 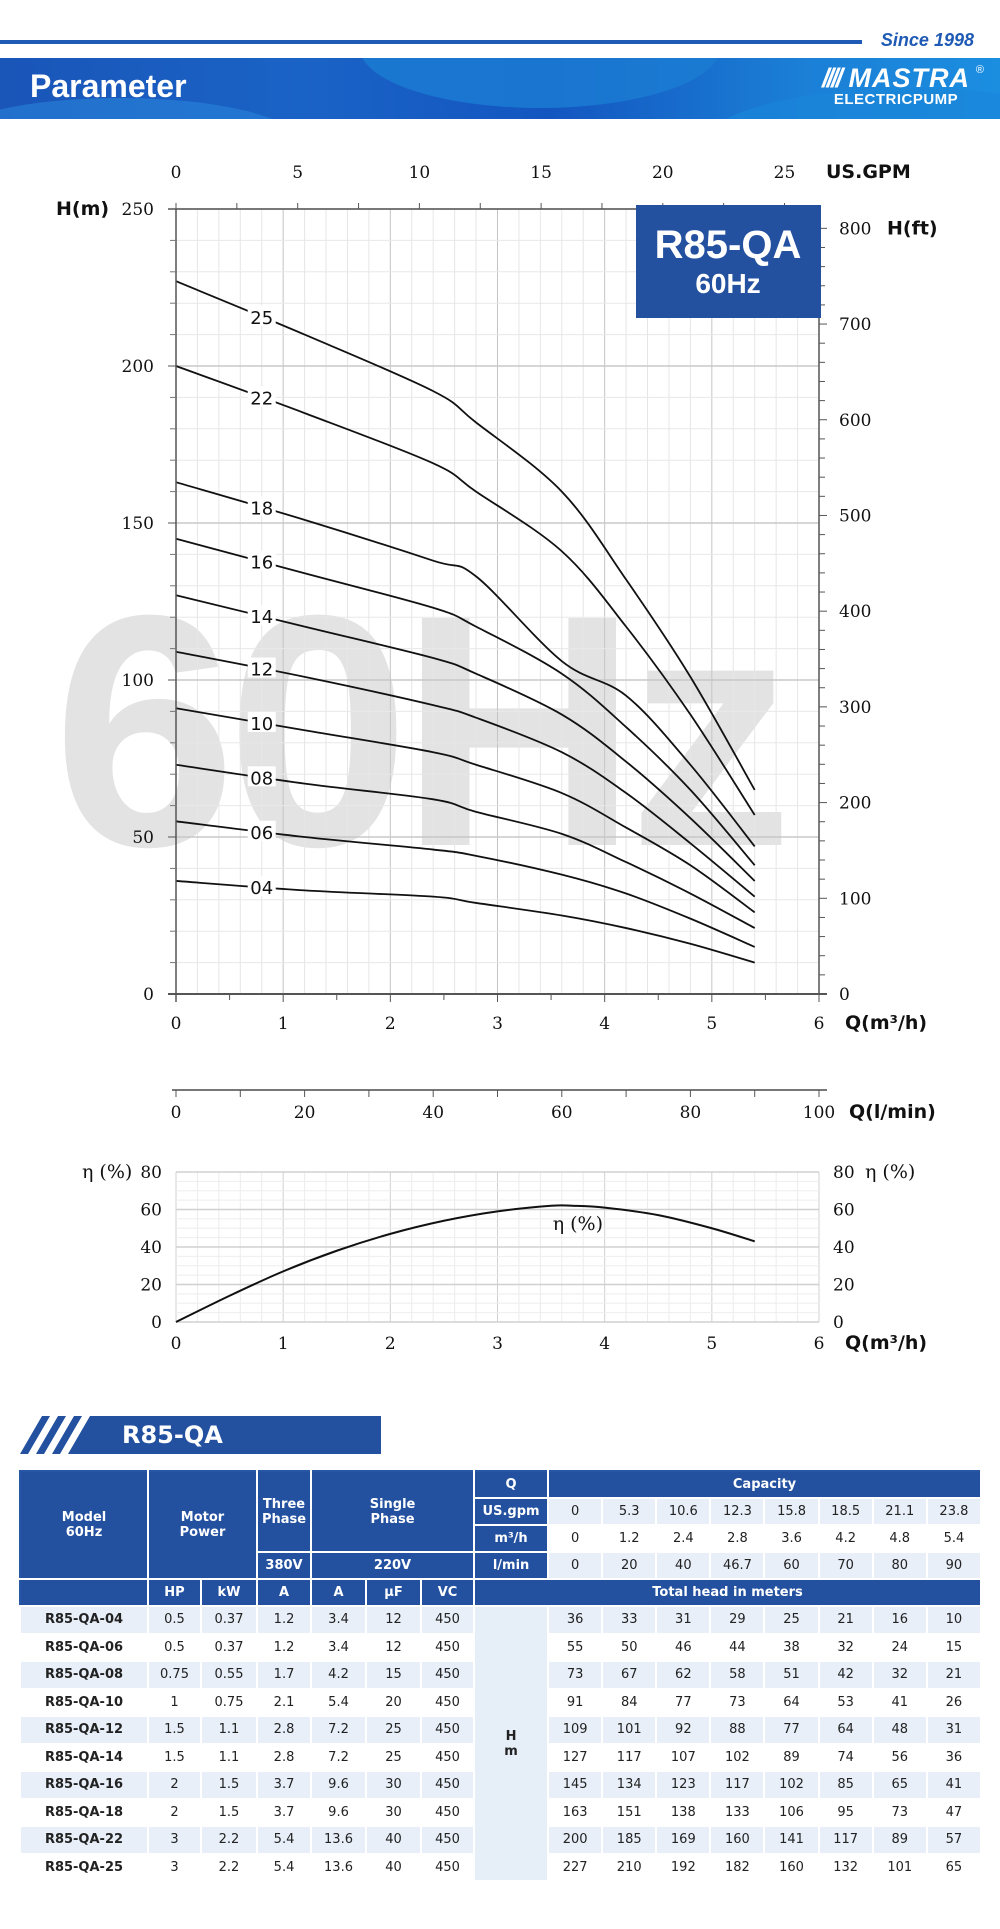 What do you see at coordinates (737, 1730) in the screenshot?
I see `head-value-cell: 88` at bounding box center [737, 1730].